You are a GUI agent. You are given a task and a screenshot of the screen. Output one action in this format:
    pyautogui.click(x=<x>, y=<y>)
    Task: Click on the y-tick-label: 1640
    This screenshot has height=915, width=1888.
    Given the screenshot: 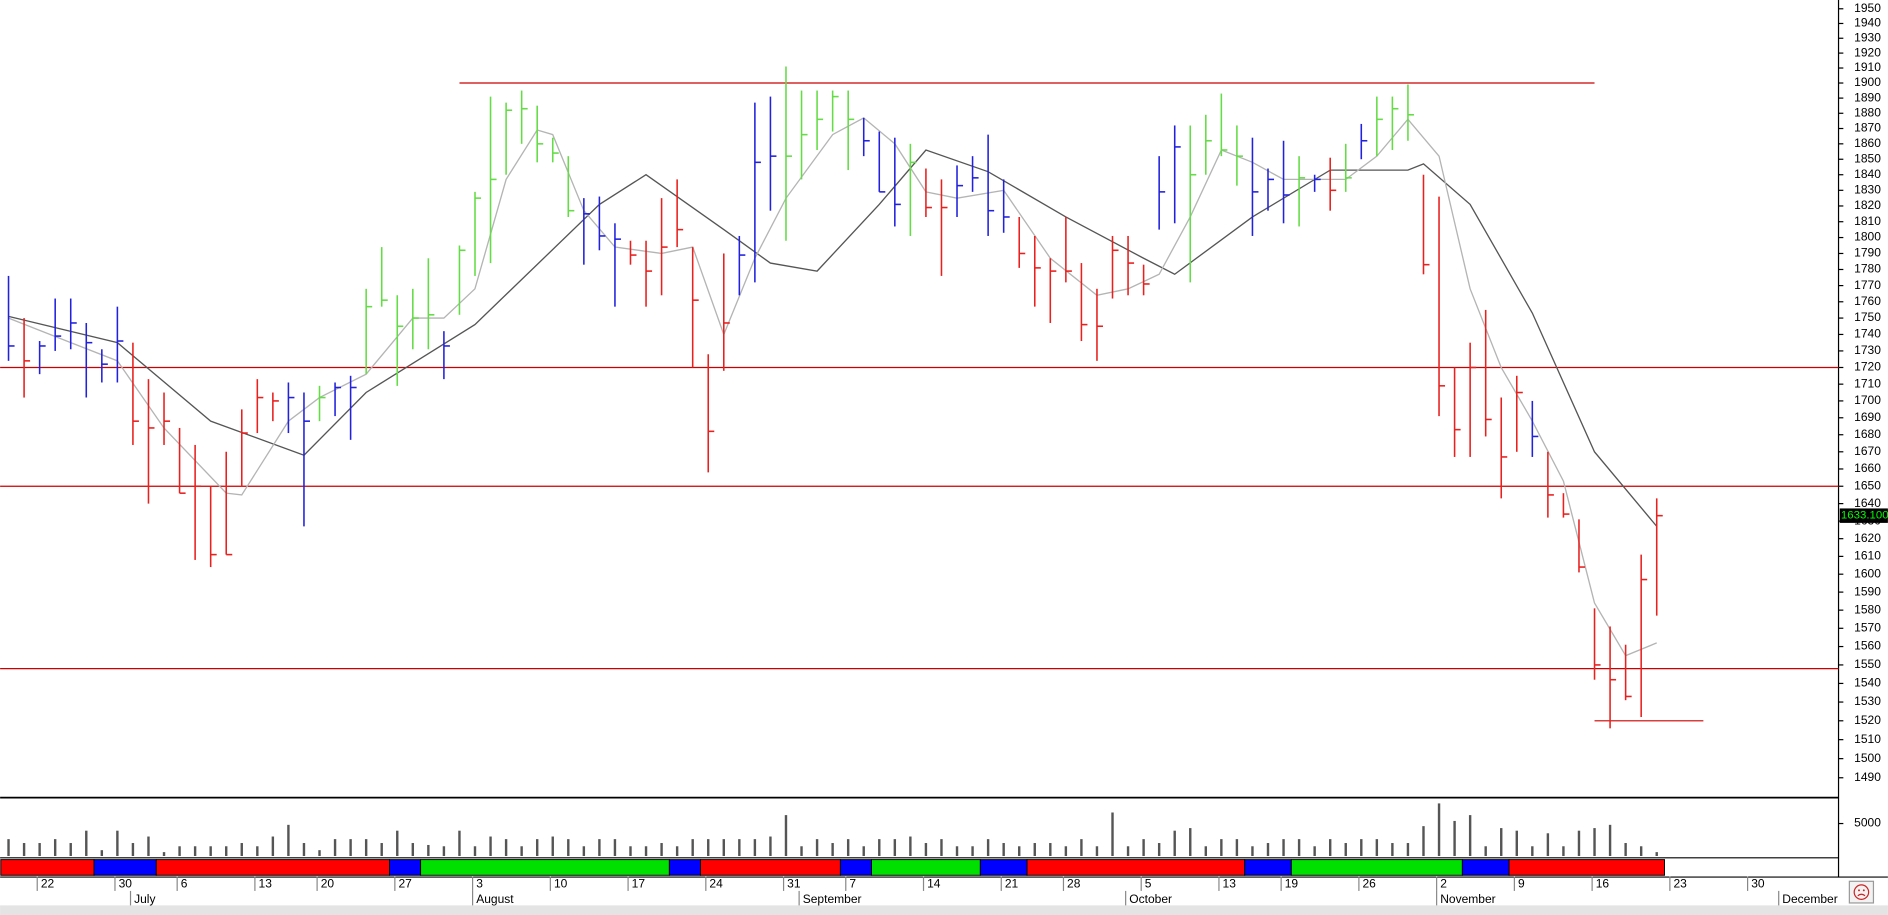 What is the action you would take?
    pyautogui.click(x=1867, y=503)
    